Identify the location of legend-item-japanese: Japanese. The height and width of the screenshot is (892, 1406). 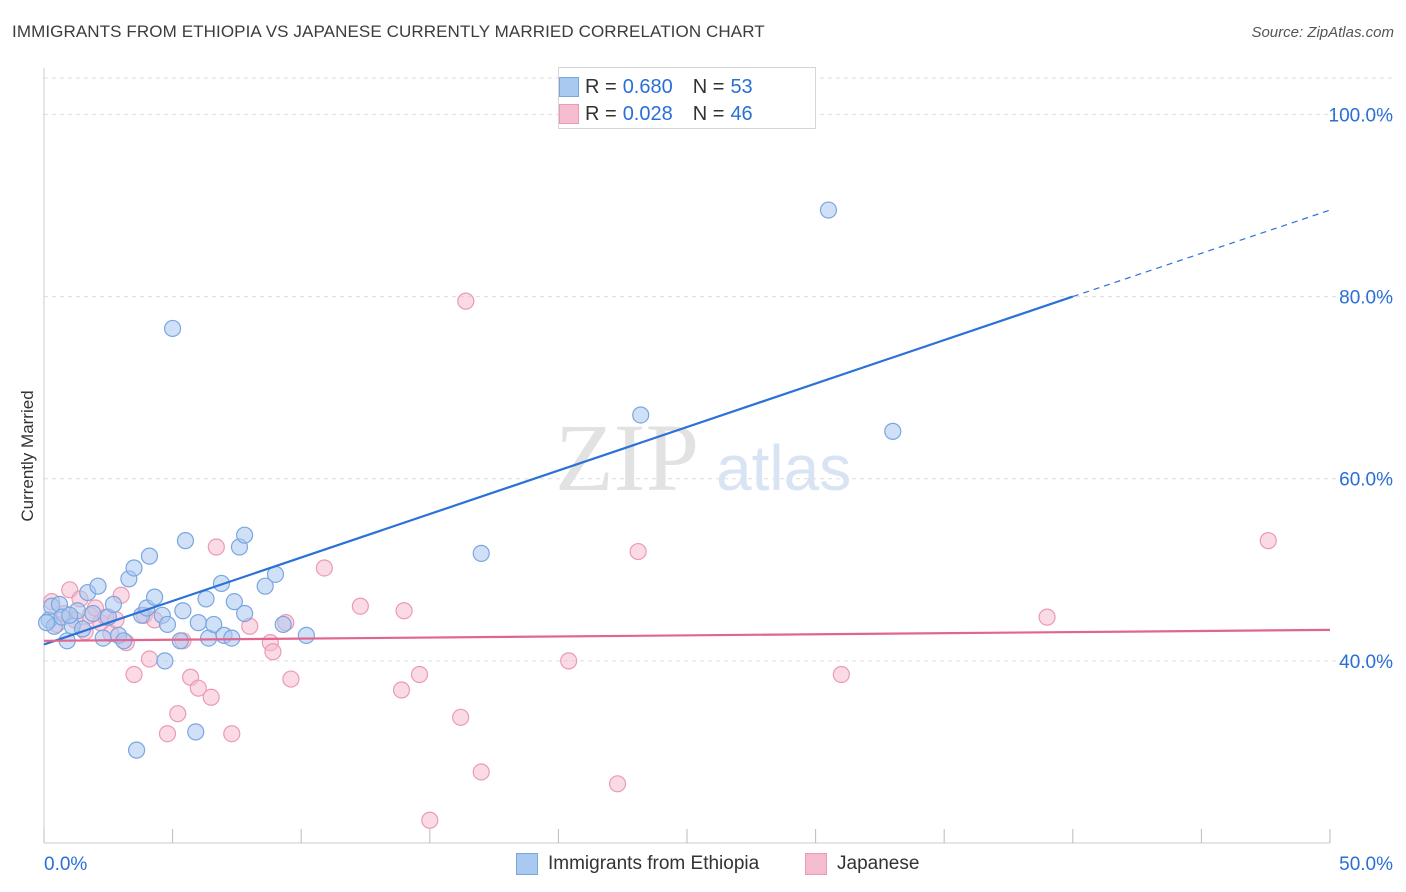
(862, 864).